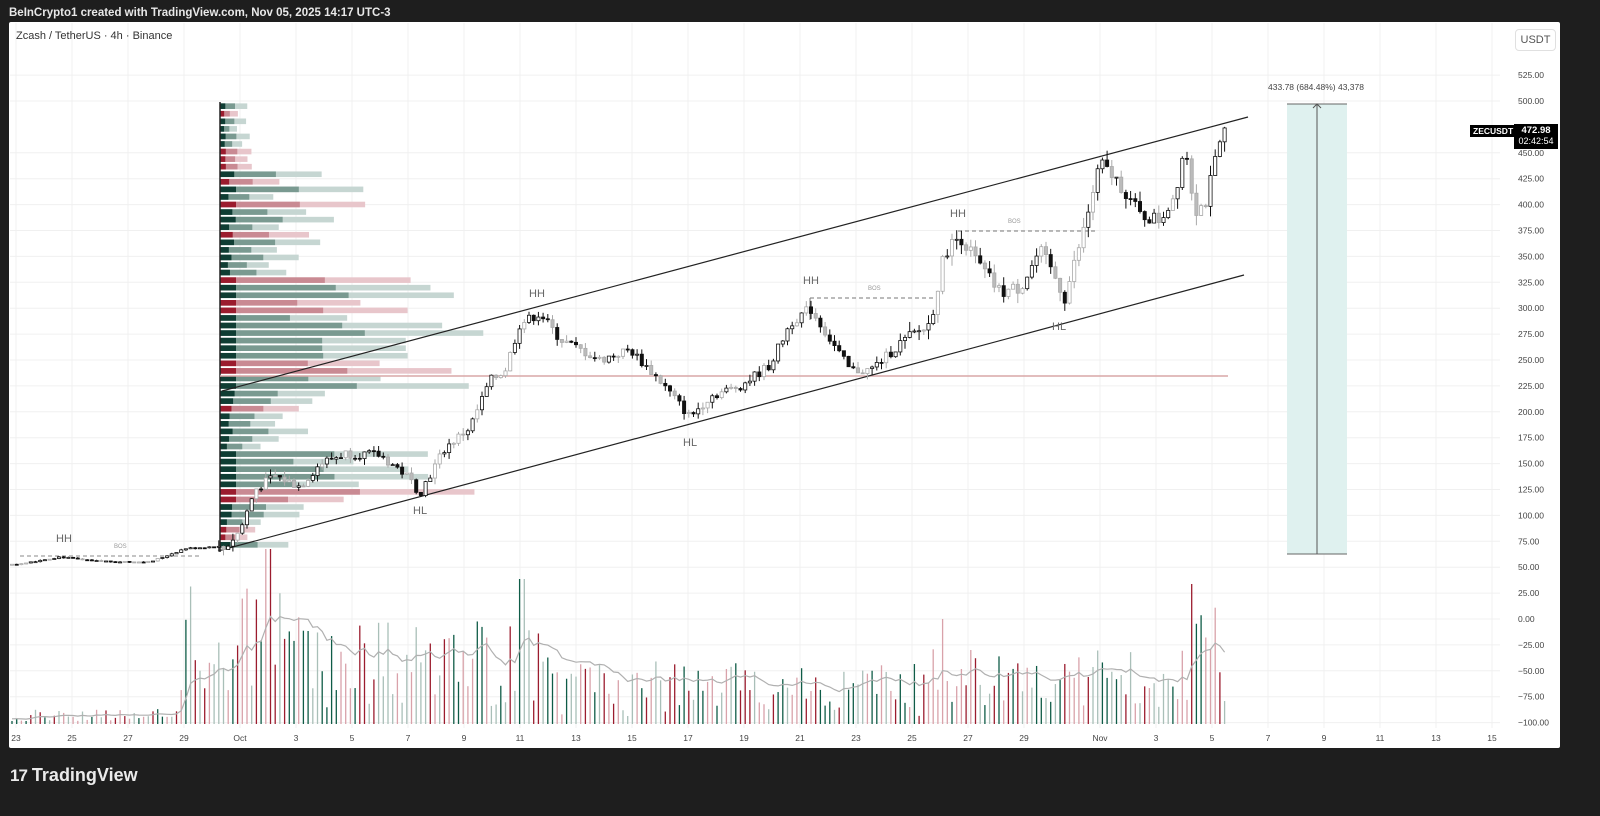  What do you see at coordinates (1316, 87) in the screenshot?
I see `measure-label: 433.78 (684.48%) 43,378` at bounding box center [1316, 87].